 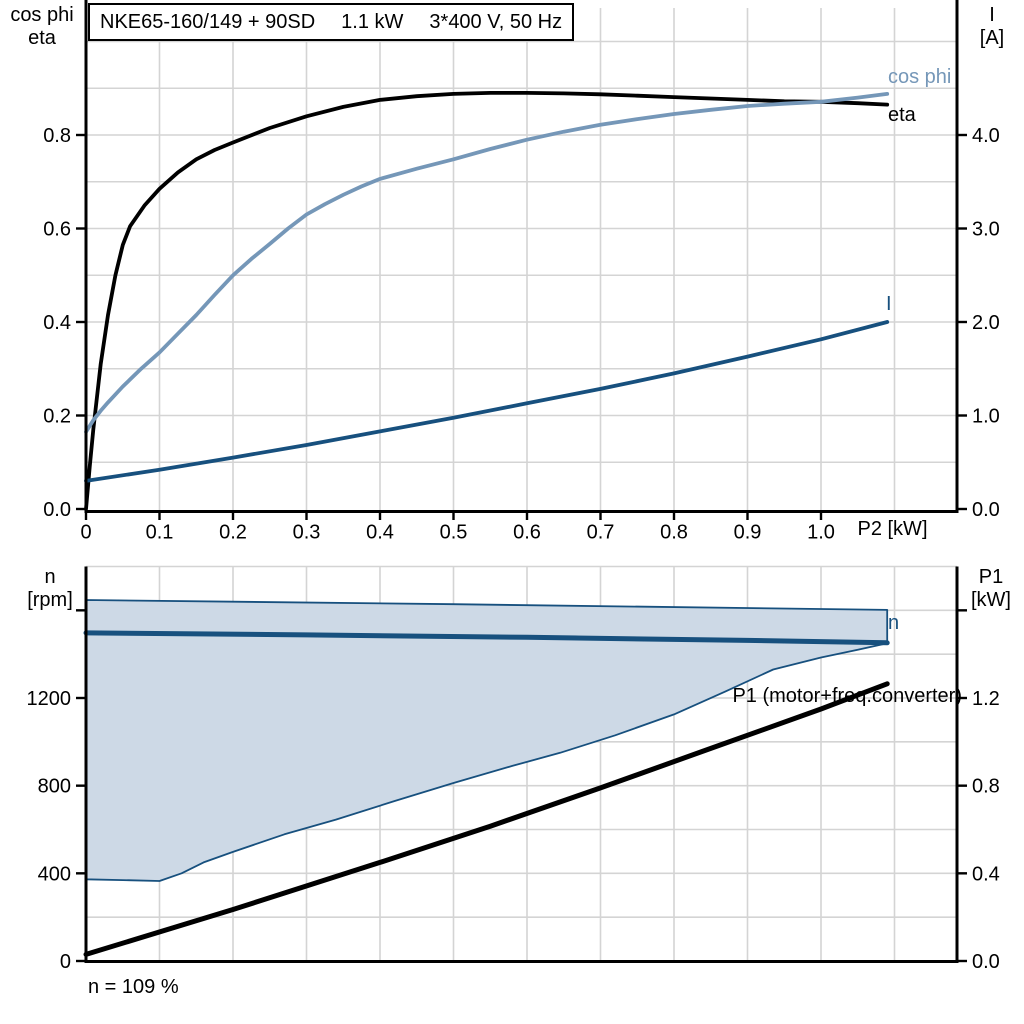 What do you see at coordinates (50, 577) in the screenshot?
I see `axis-title-n: n` at bounding box center [50, 577].